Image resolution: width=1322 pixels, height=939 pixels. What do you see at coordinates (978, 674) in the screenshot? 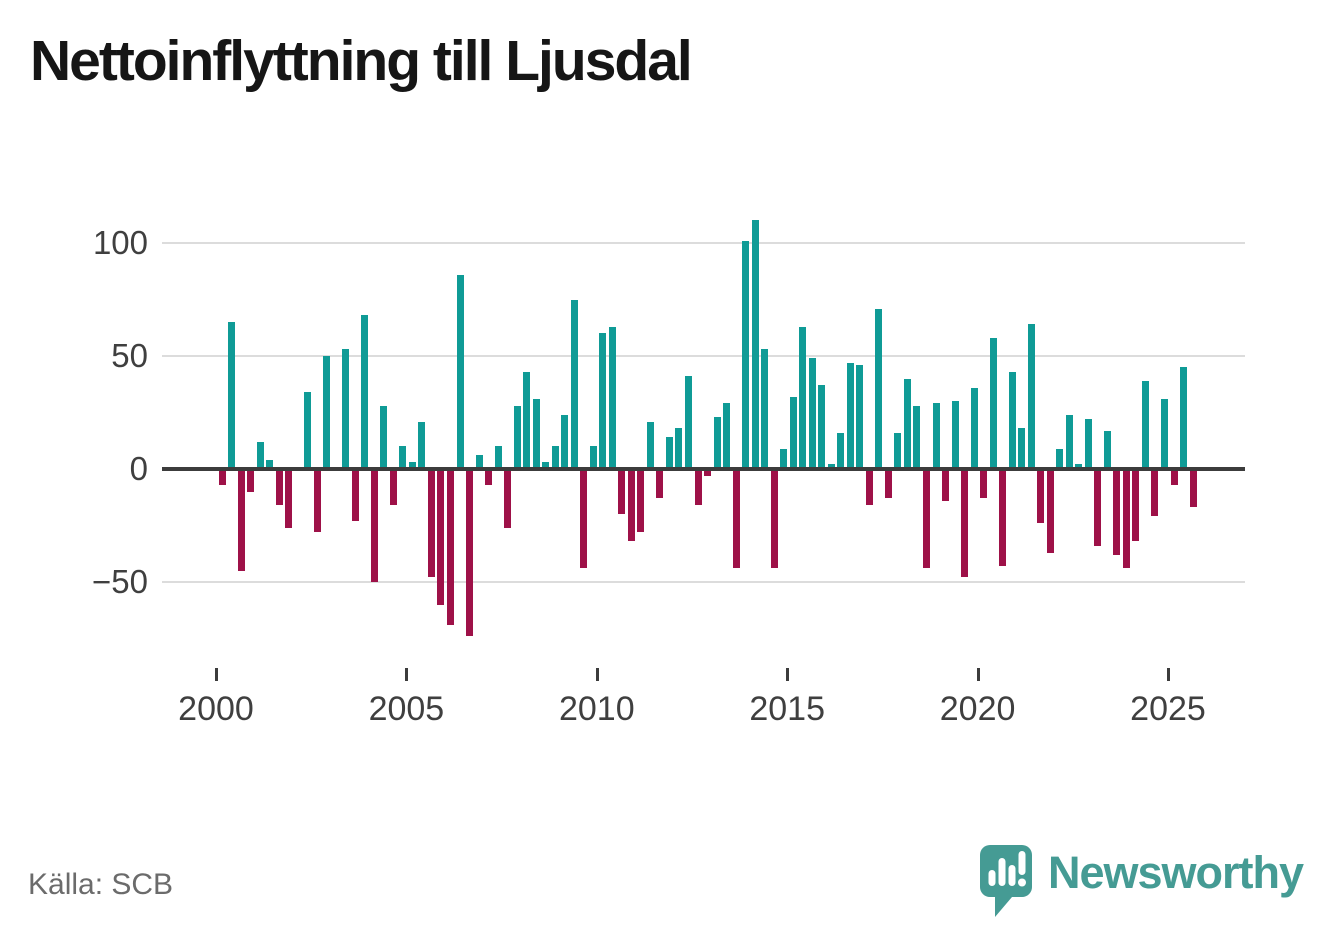
I see `x-tick-2020` at bounding box center [978, 674].